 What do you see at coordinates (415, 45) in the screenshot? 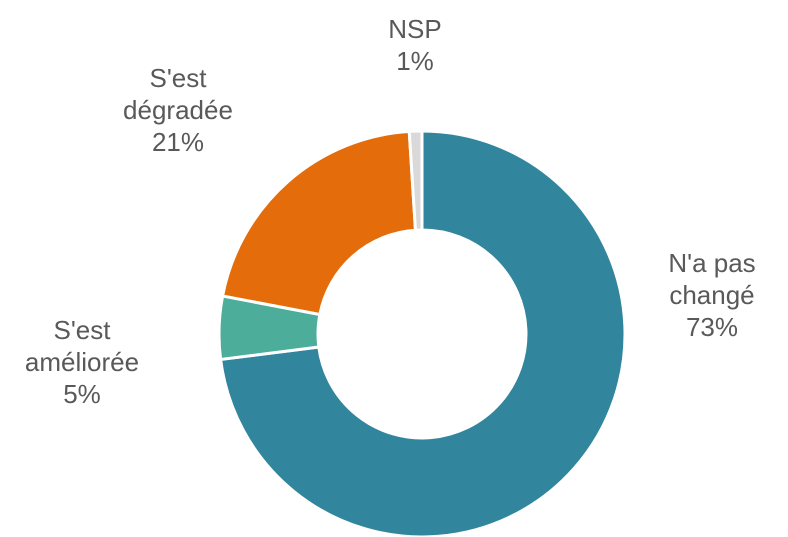
I see `slice-label: NSP 1%` at bounding box center [415, 45].